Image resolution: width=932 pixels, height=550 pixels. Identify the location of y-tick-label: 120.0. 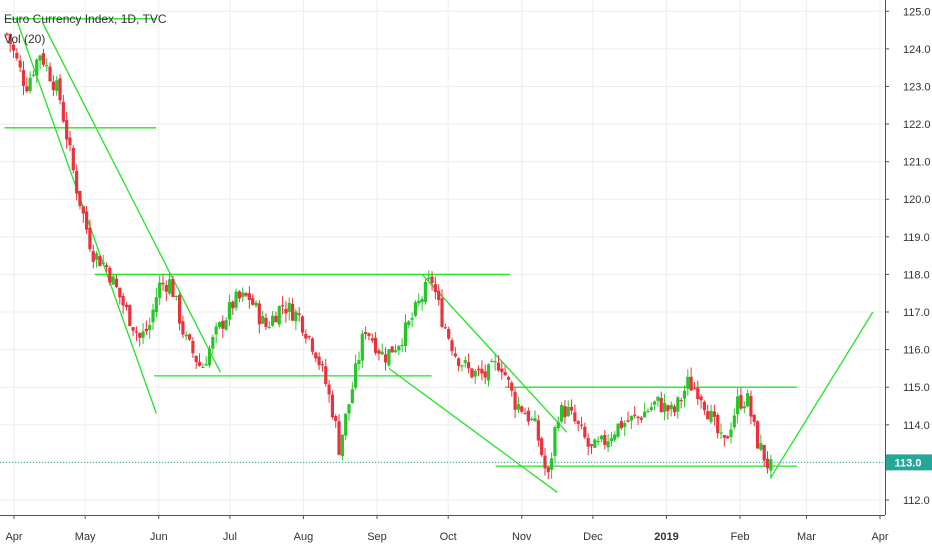
(917, 200).